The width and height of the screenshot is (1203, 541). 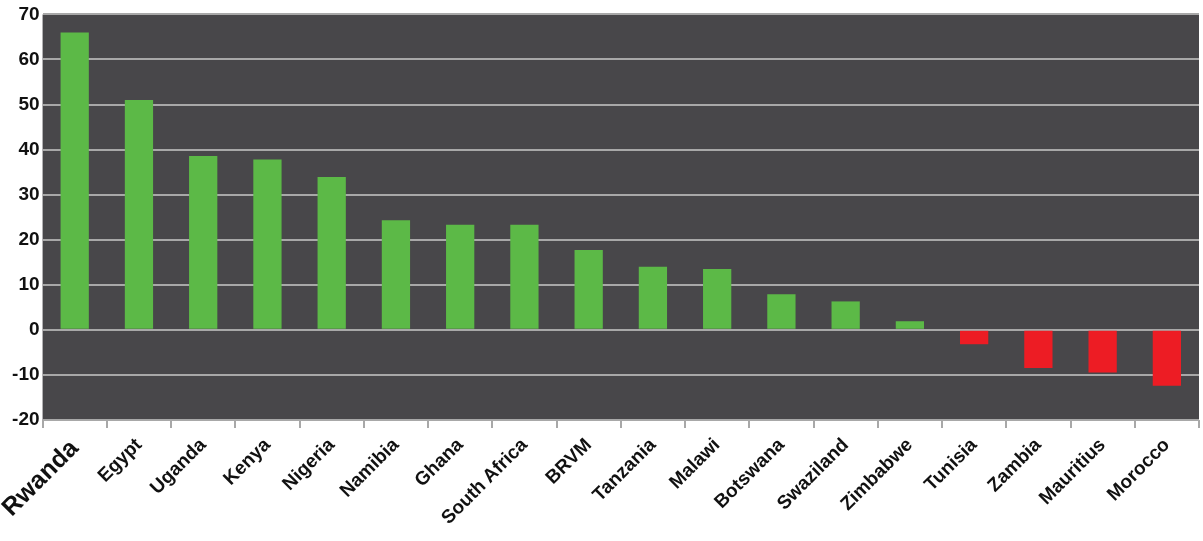 What do you see at coordinates (26, 374) in the screenshot?
I see `y-tick-label: -10` at bounding box center [26, 374].